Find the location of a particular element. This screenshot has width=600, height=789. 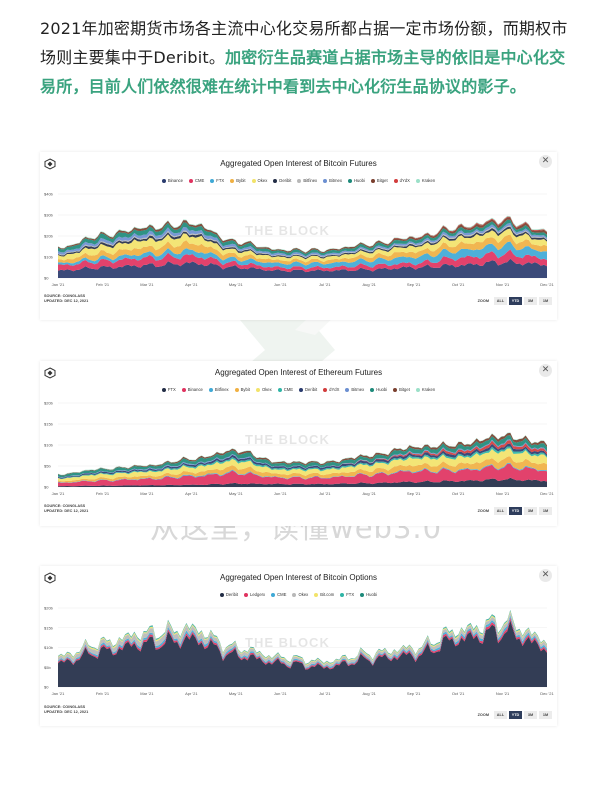

y-tick-label: $0 is located at coordinates (46, 487).